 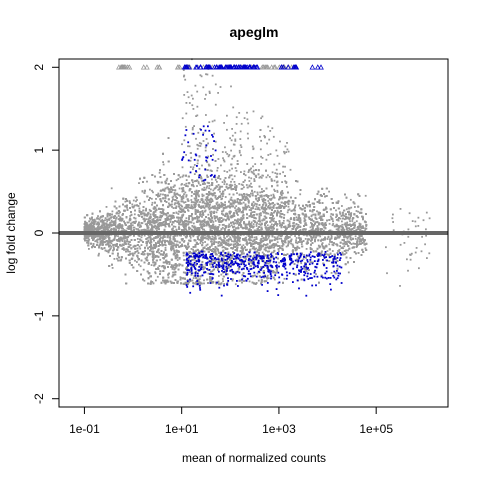 I want to click on chart-title: apeglm, so click(x=253, y=32).